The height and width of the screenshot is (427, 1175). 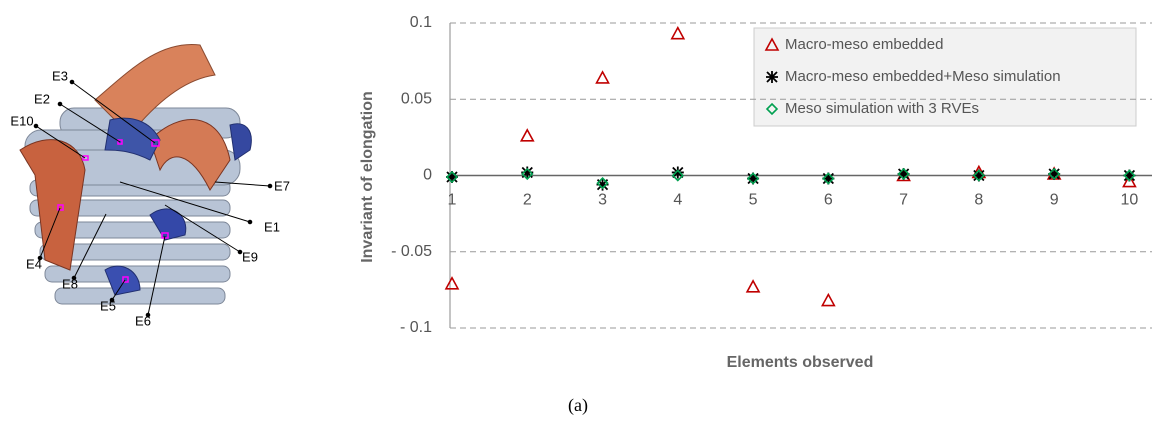 What do you see at coordinates (923, 76) in the screenshot?
I see `legend-label: Macro-meso embedded+Meso simulation` at bounding box center [923, 76].